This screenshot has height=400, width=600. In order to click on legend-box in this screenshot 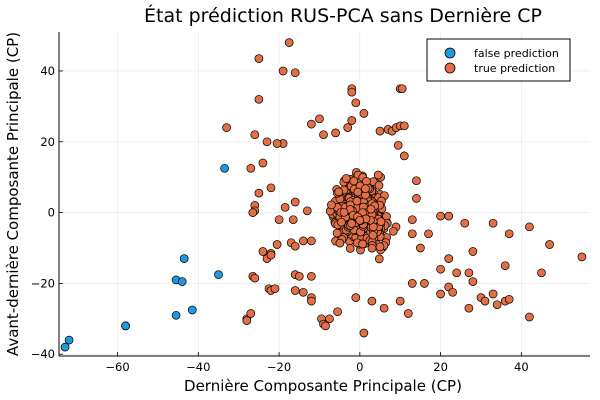, I will do `click(498, 60)`.